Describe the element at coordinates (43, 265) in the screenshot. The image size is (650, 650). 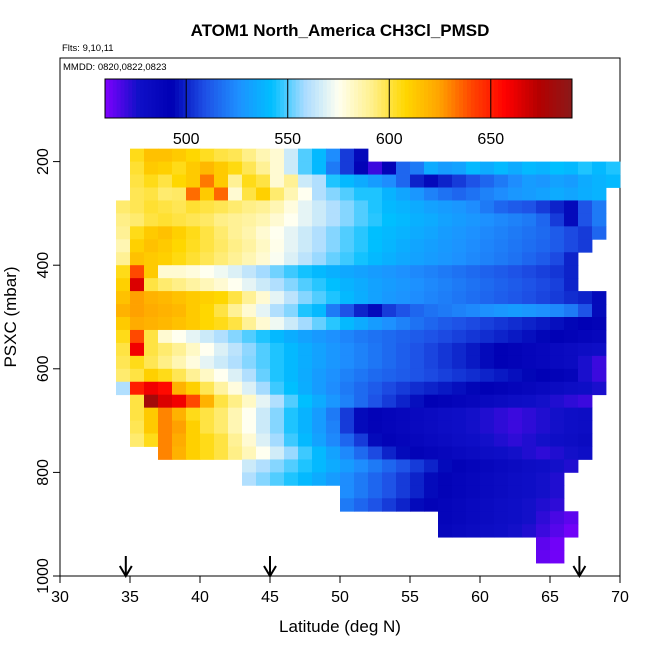
I see `y-tick-label: 400` at that location.